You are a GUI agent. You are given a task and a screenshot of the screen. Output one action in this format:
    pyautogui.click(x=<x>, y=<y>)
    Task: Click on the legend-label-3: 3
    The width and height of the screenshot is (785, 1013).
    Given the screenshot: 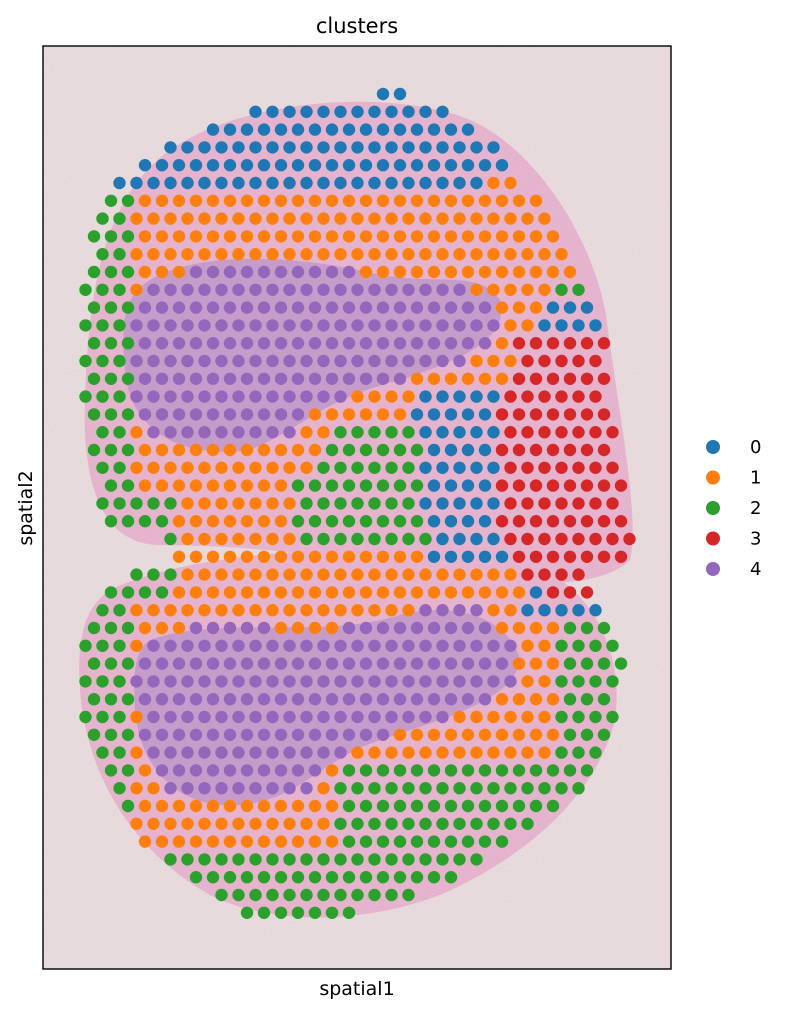 What is the action you would take?
    pyautogui.click(x=755, y=539)
    